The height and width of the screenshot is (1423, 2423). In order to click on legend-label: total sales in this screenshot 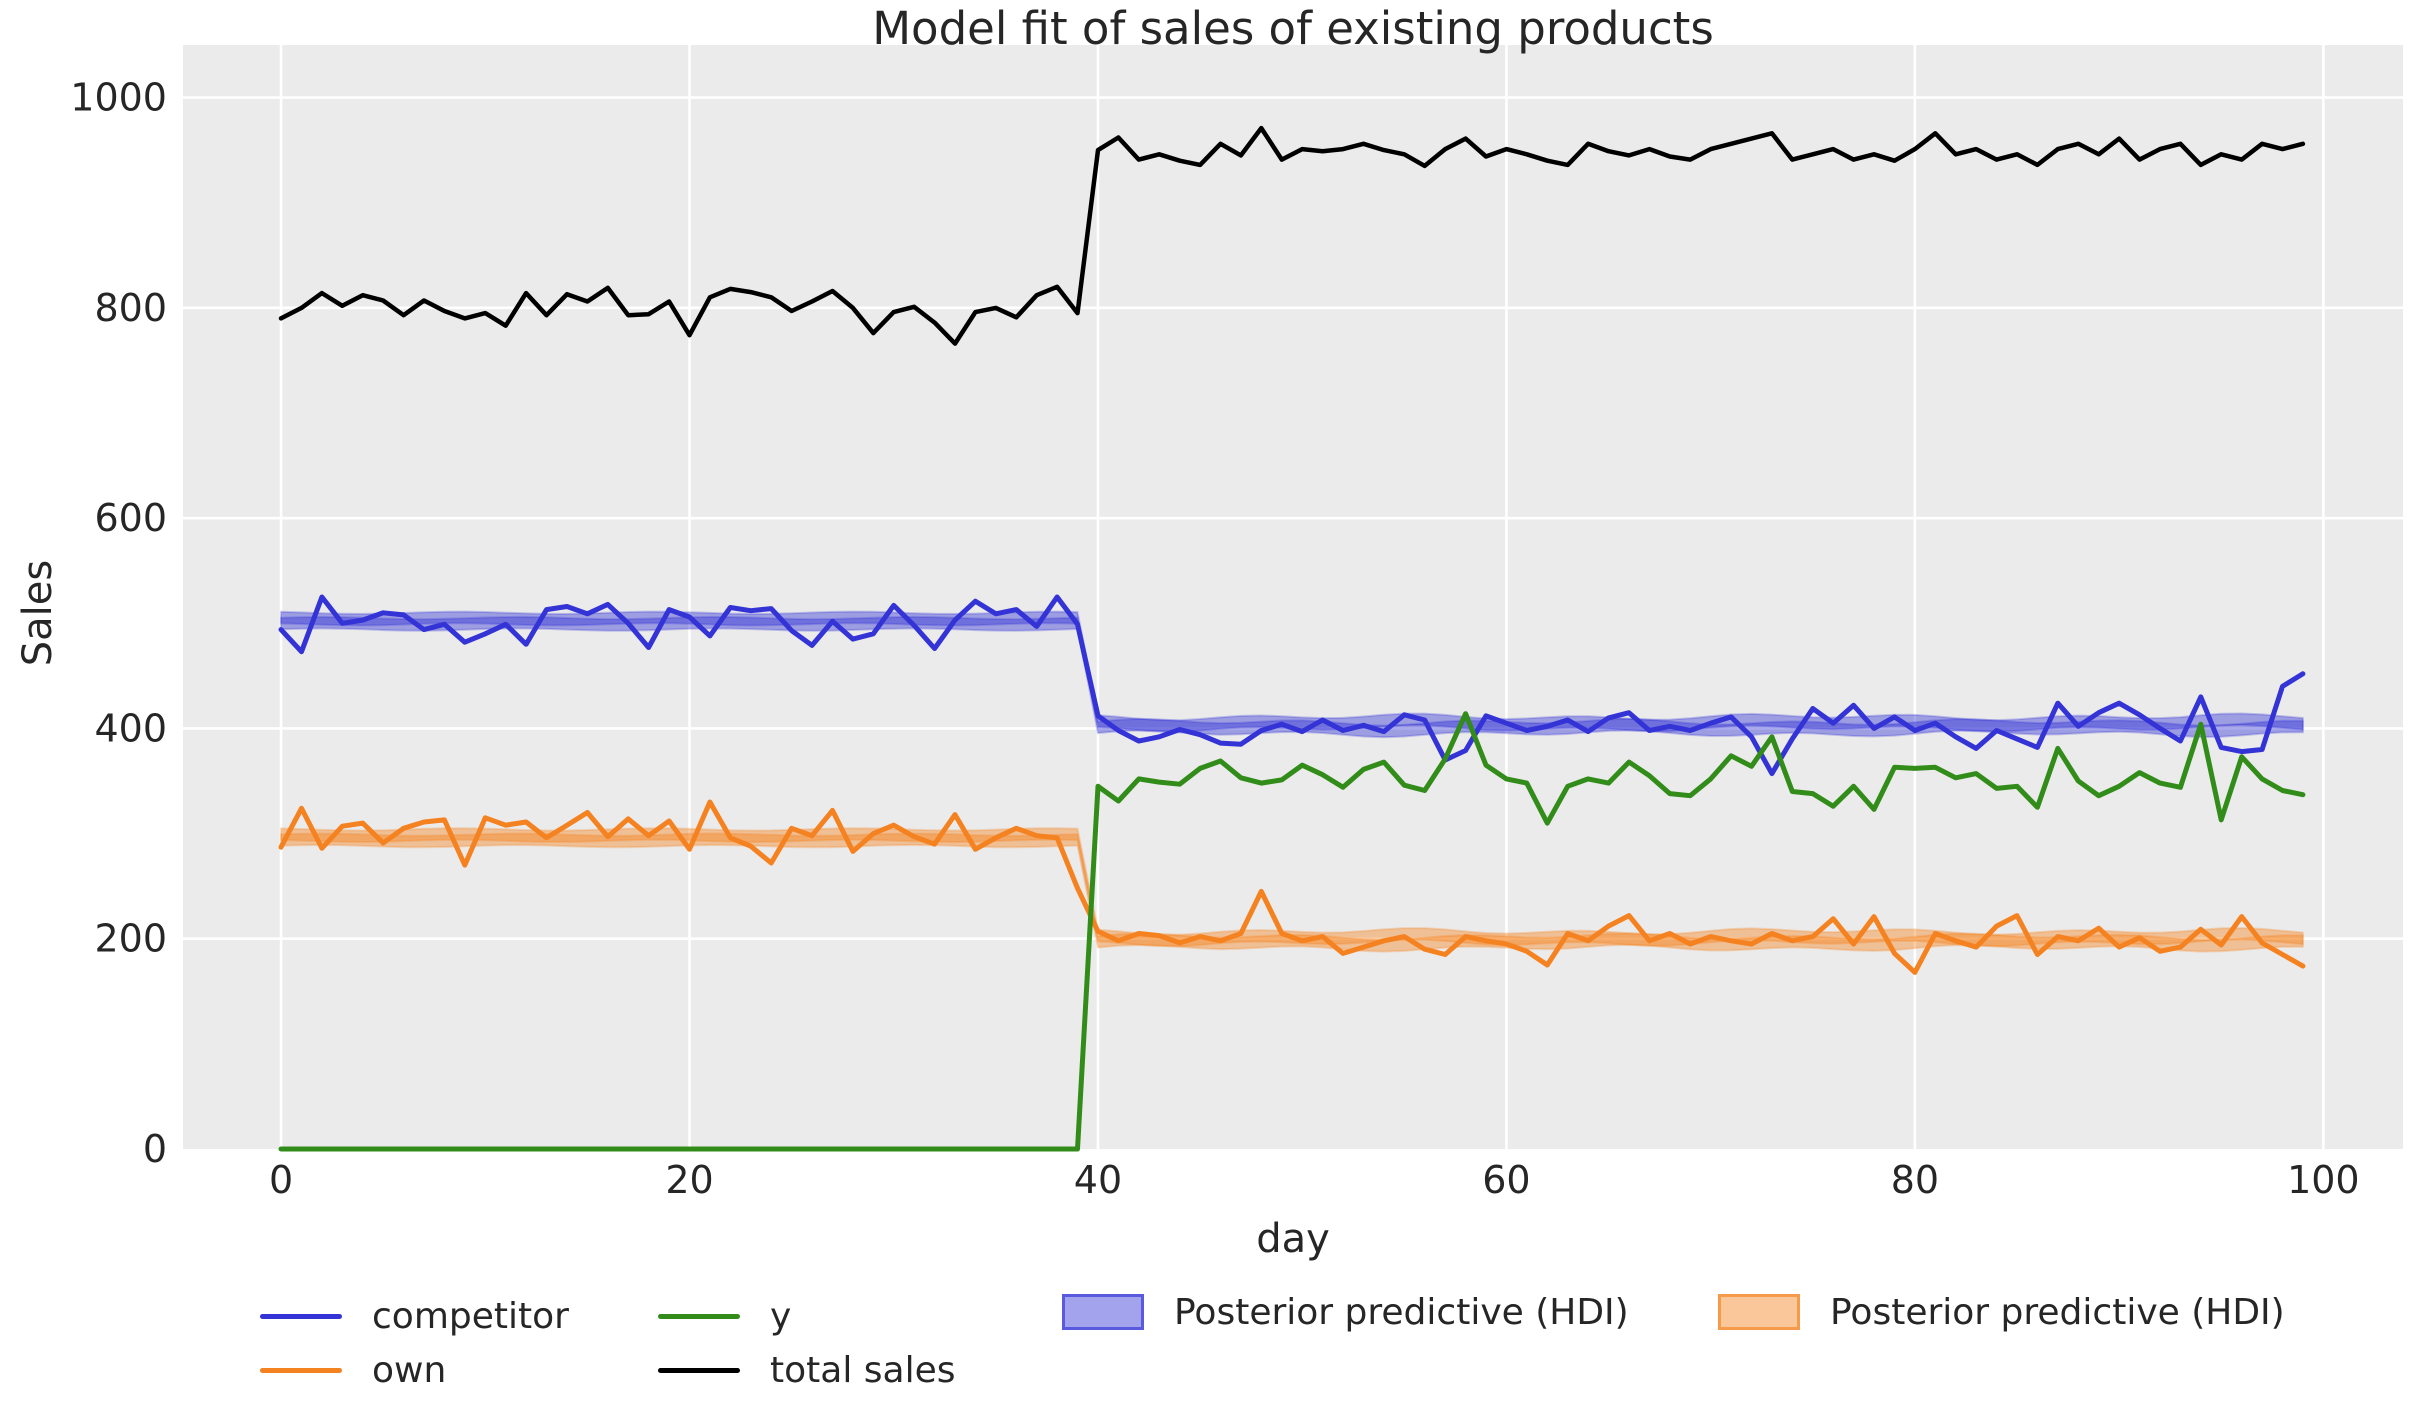, I will do `click(863, 1370)`.